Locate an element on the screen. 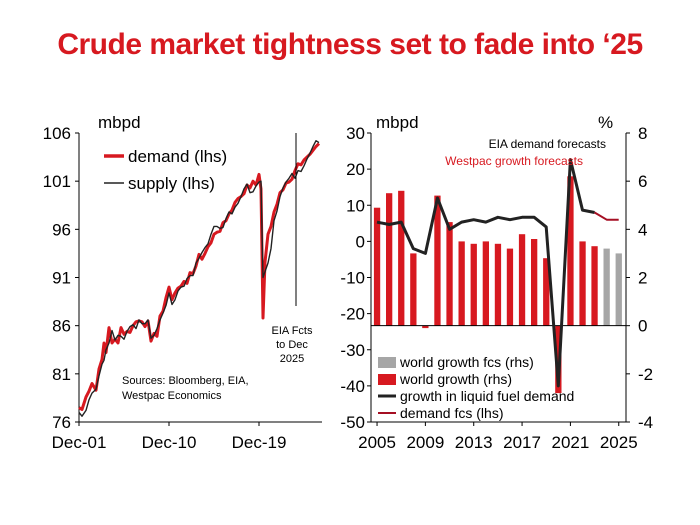 This screenshot has width=700, height=525. right-x-tick-label: 2021 is located at coordinates (570, 442).